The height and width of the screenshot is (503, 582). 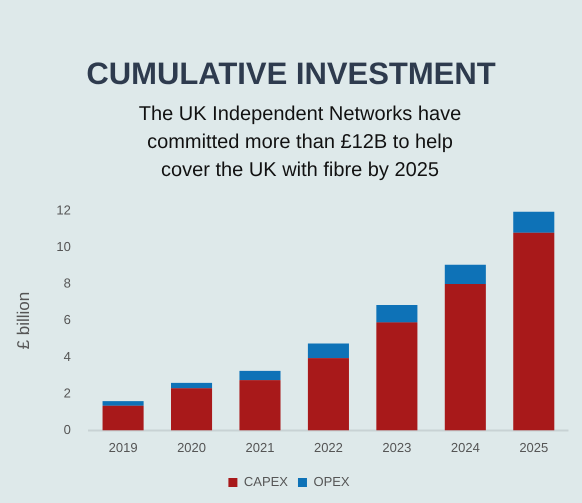 What do you see at coordinates (465, 447) in the screenshot?
I see `x-tick-label: 2024` at bounding box center [465, 447].